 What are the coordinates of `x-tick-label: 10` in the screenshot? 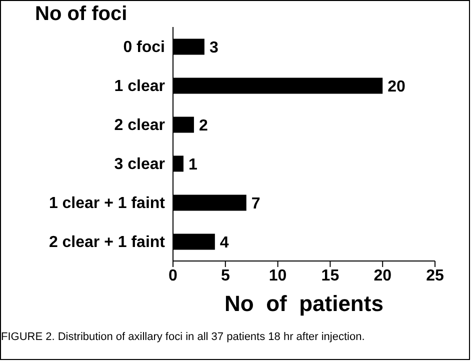 It's located at (277, 275).